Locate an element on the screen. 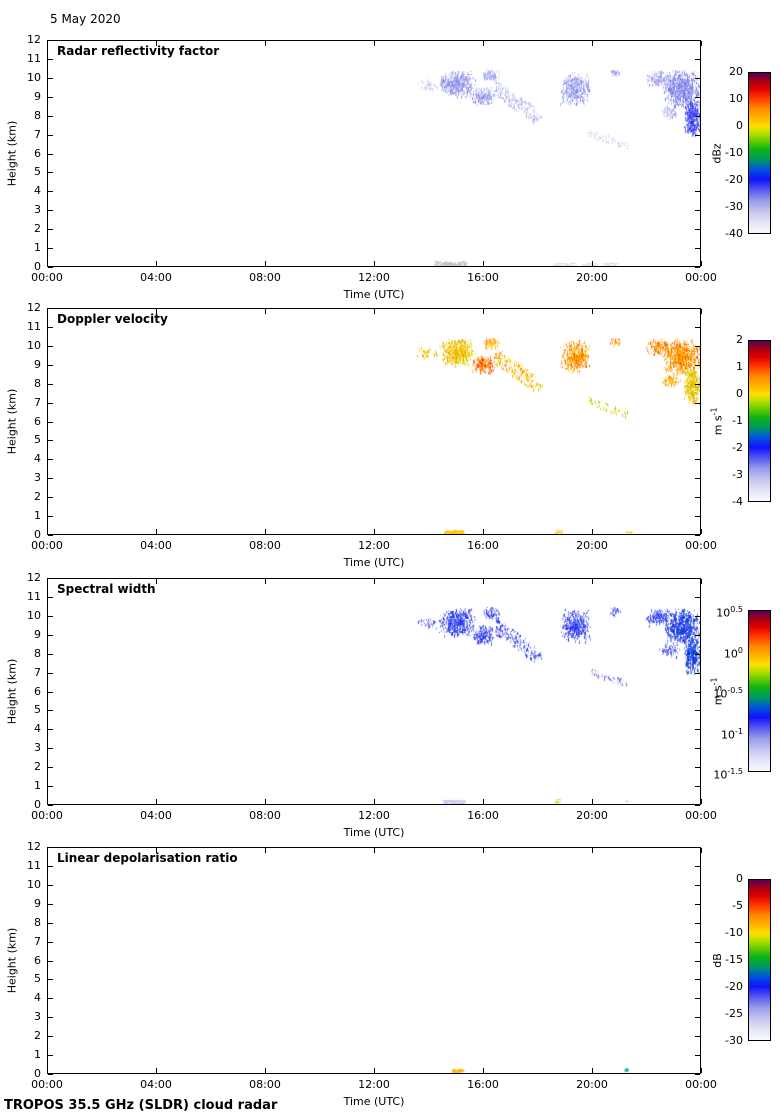  panel-title-reflectivity: Radar reflectivity factor is located at coordinates (138, 51).